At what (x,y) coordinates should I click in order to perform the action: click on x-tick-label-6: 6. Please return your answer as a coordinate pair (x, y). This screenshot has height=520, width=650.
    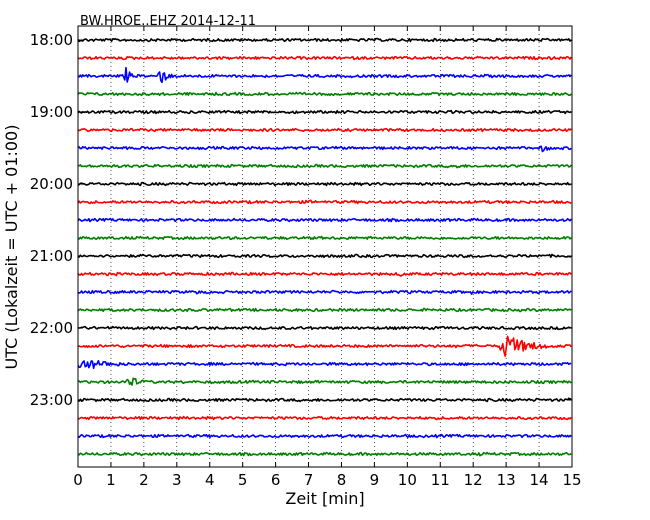
    Looking at the image, I should click on (276, 480).